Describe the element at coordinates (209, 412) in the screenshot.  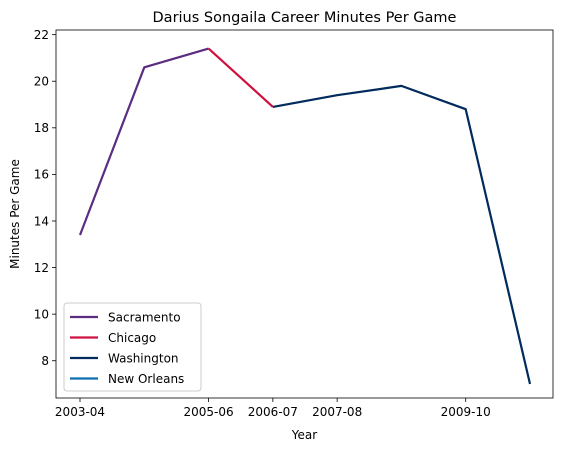
I see `x-tick-label: 2005-06` at that location.